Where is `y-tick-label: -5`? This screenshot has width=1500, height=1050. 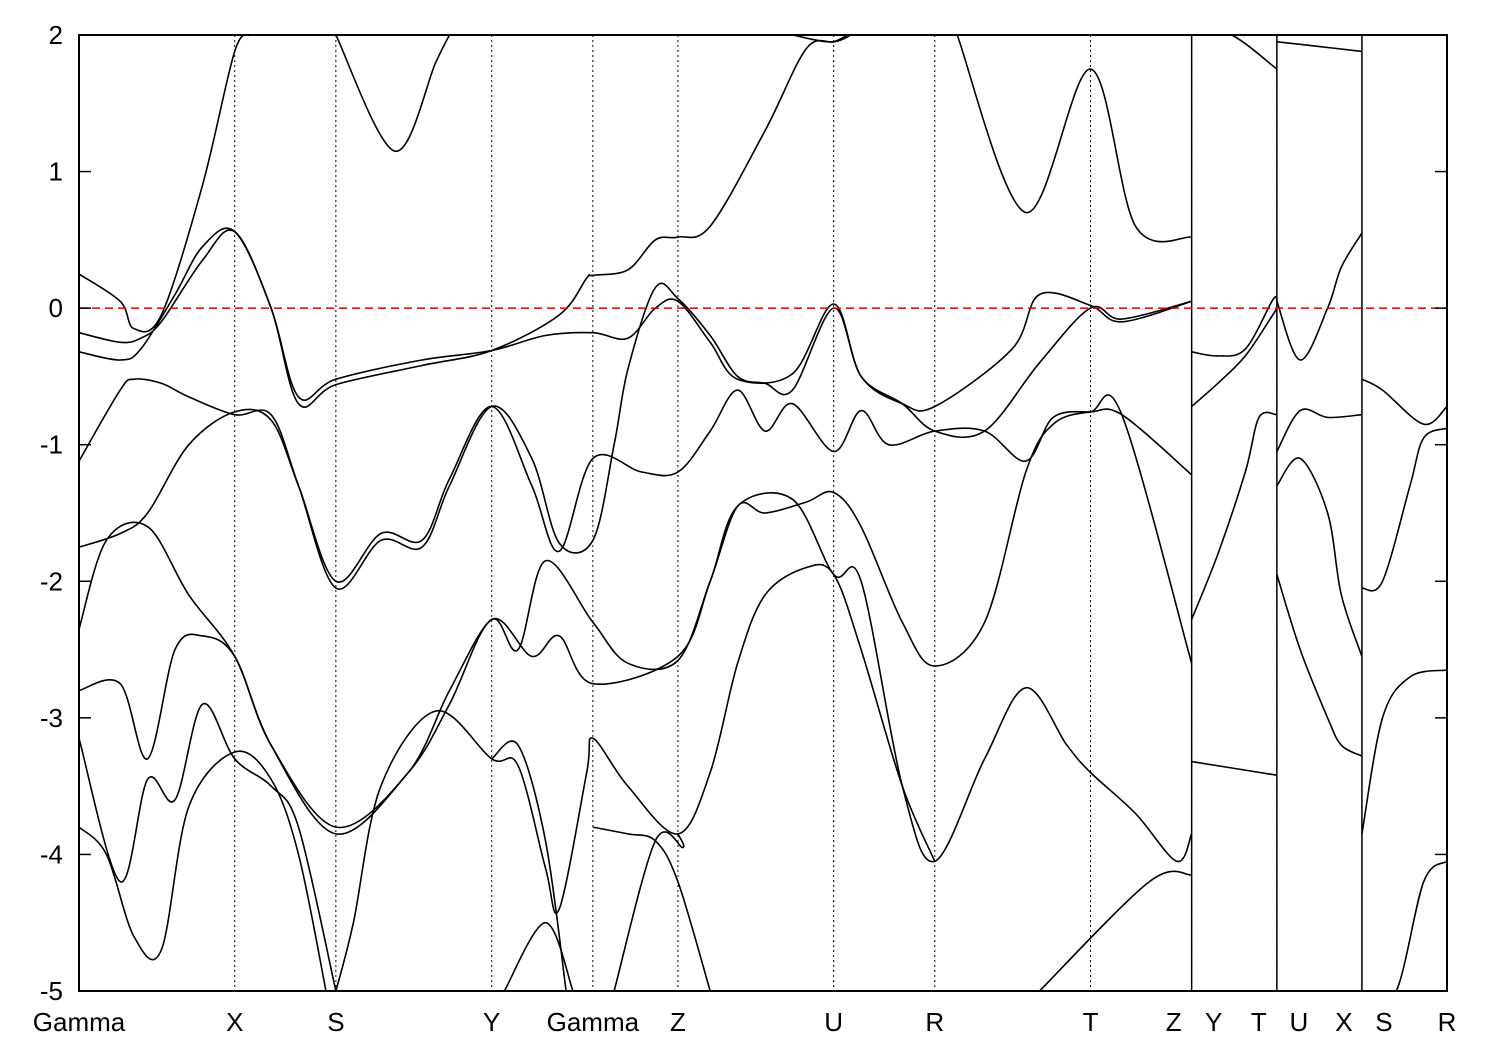 y-tick-label: -5 is located at coordinates (51, 991).